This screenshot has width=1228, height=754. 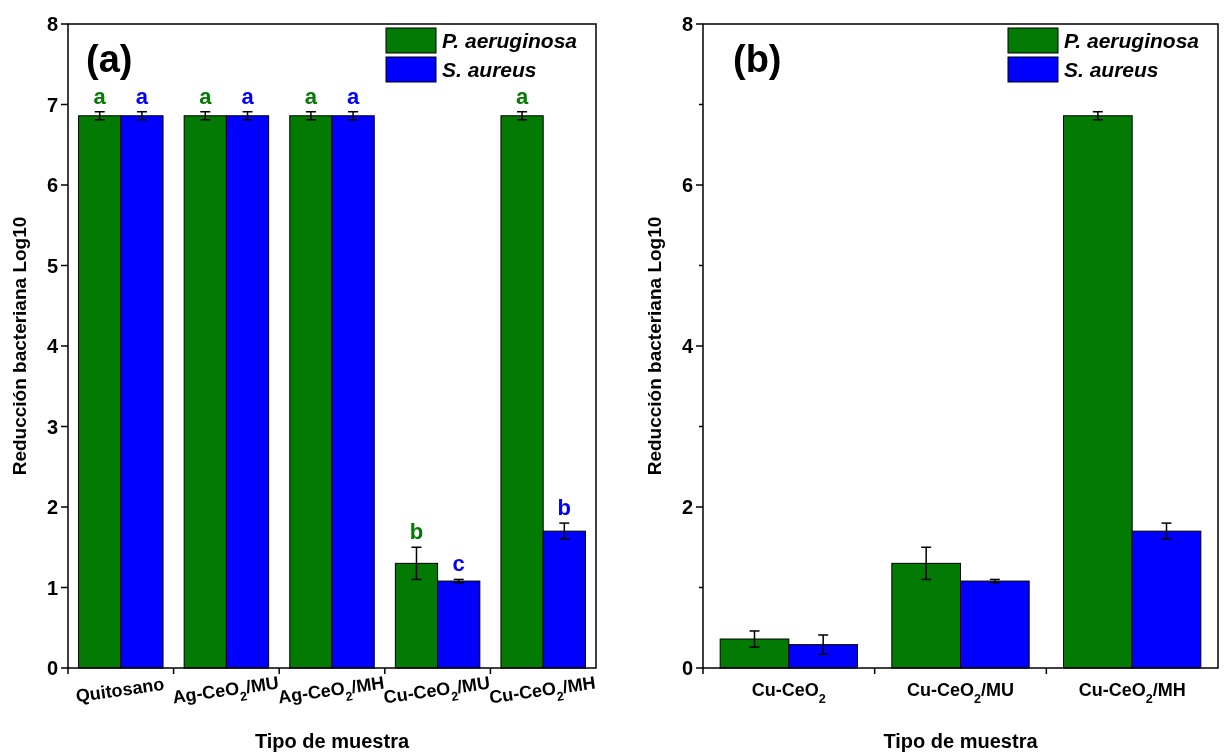 I want to click on x-tick-label: Quitosano, so click(x=120, y=690).